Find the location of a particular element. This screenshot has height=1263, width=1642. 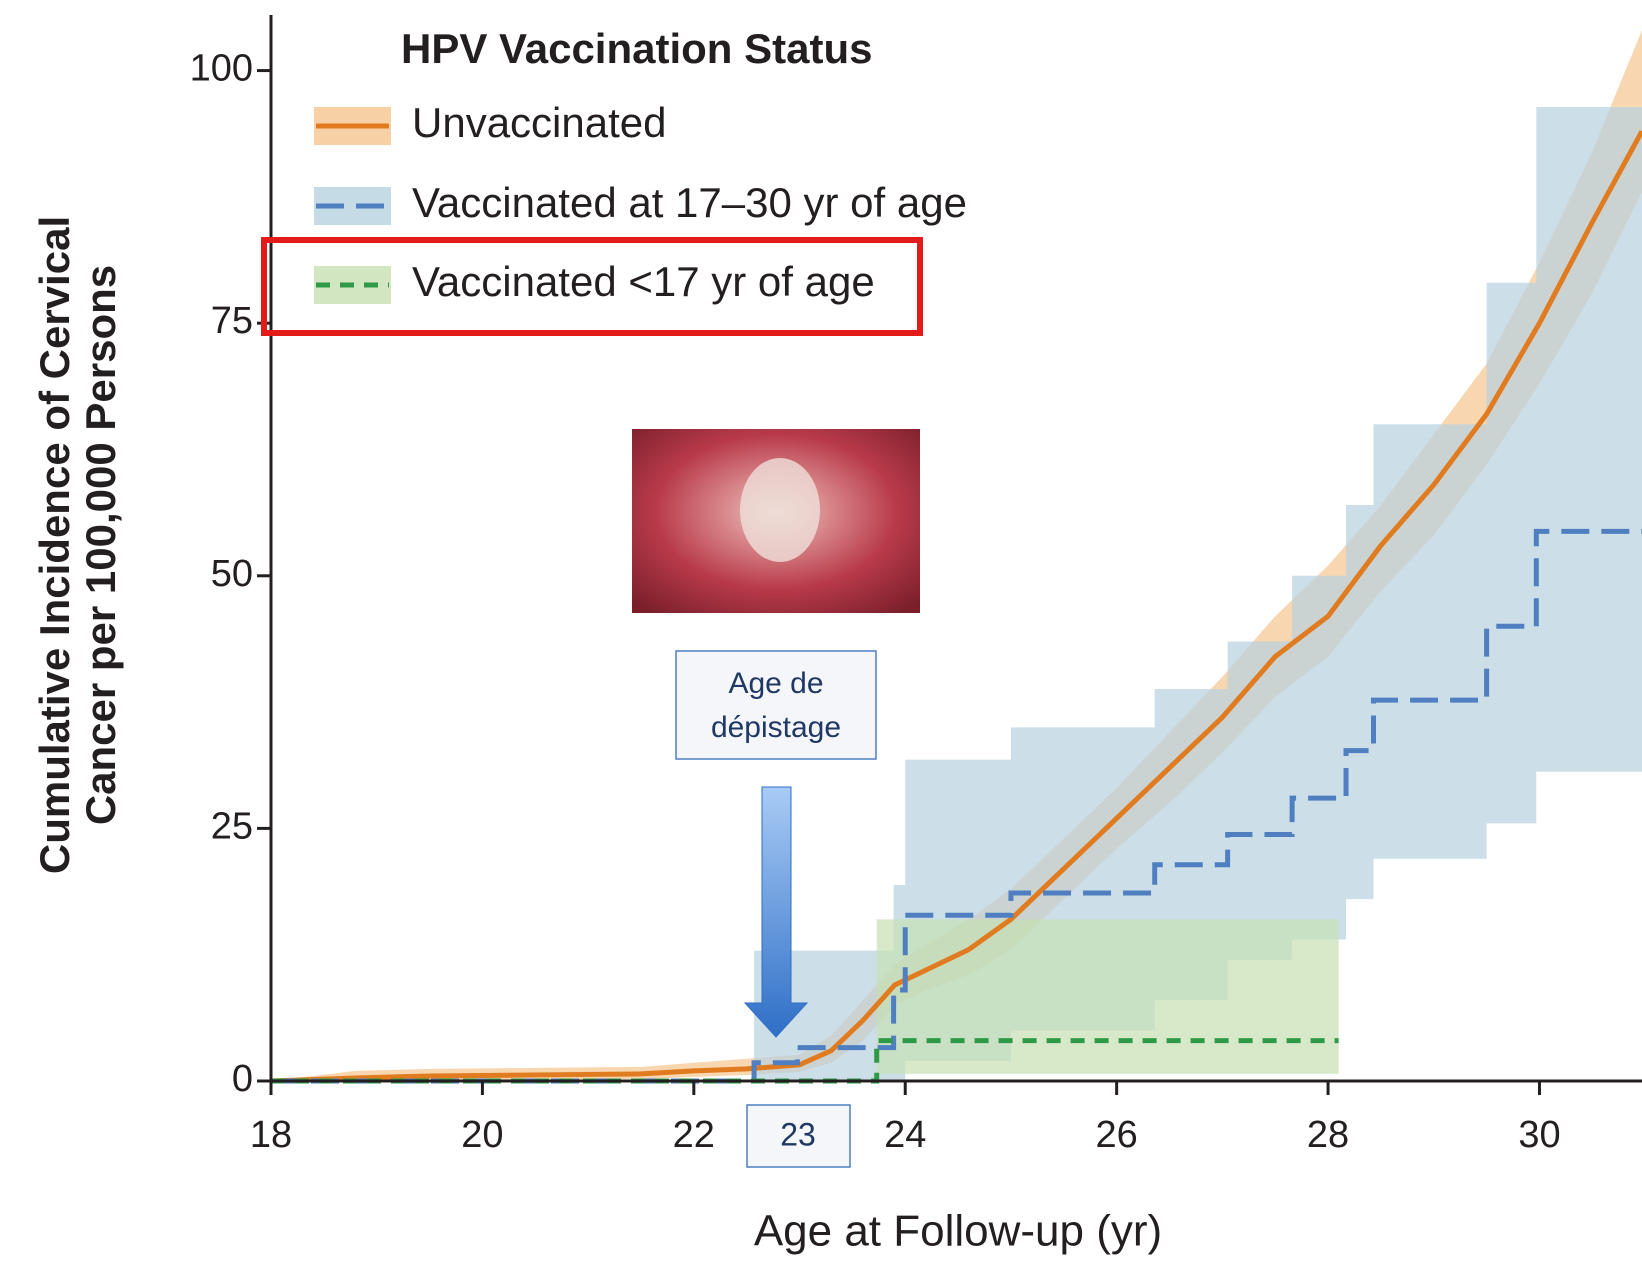

annotation-text: dépistage is located at coordinates (776, 727).